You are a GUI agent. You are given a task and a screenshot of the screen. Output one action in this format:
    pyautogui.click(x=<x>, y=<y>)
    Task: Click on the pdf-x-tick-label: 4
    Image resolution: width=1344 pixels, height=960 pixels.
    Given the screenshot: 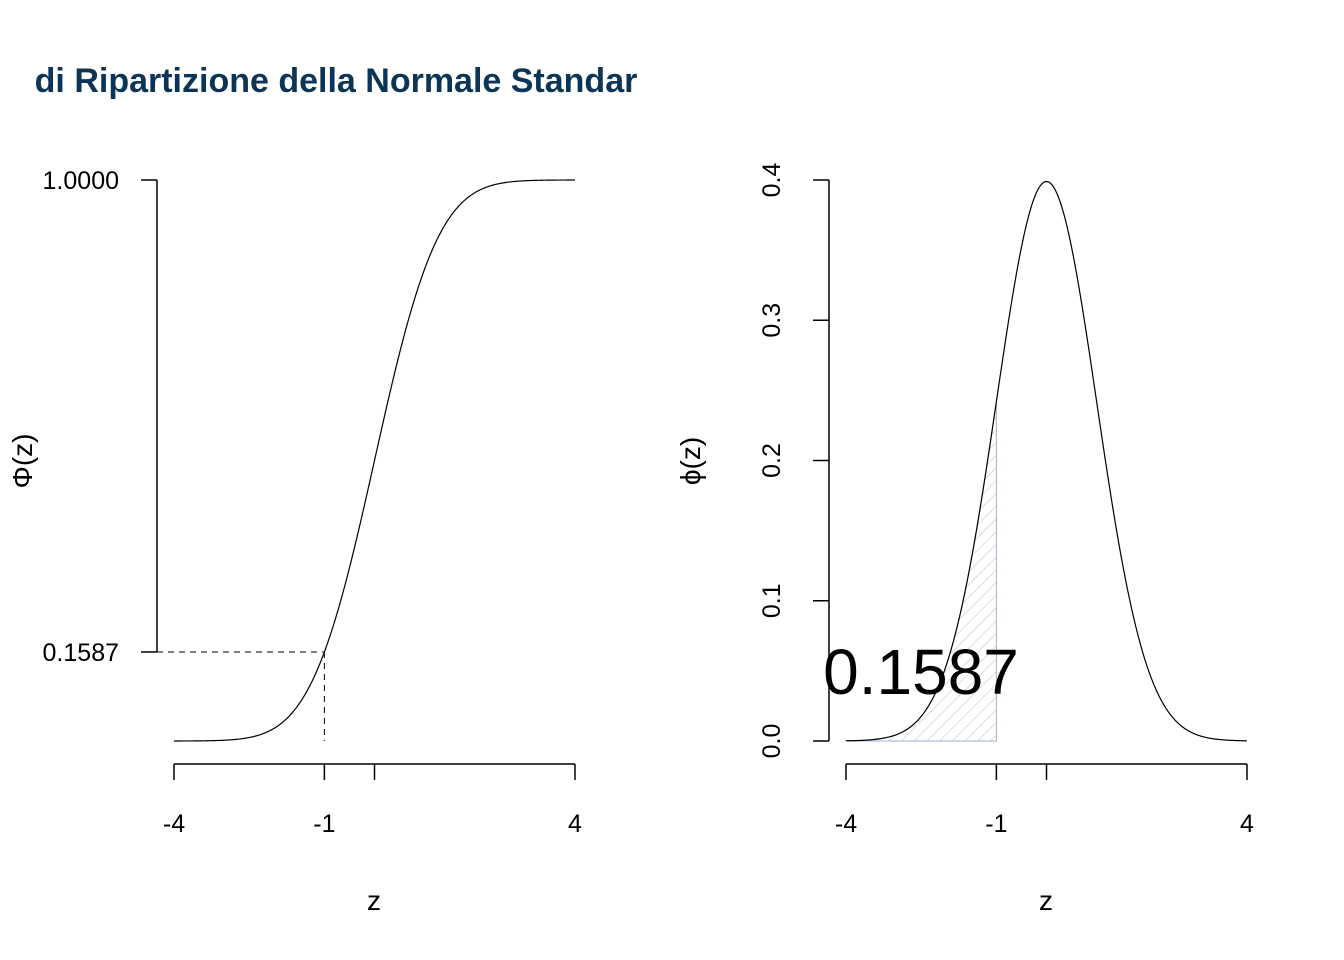 What is the action you would take?
    pyautogui.click(x=1247, y=824)
    